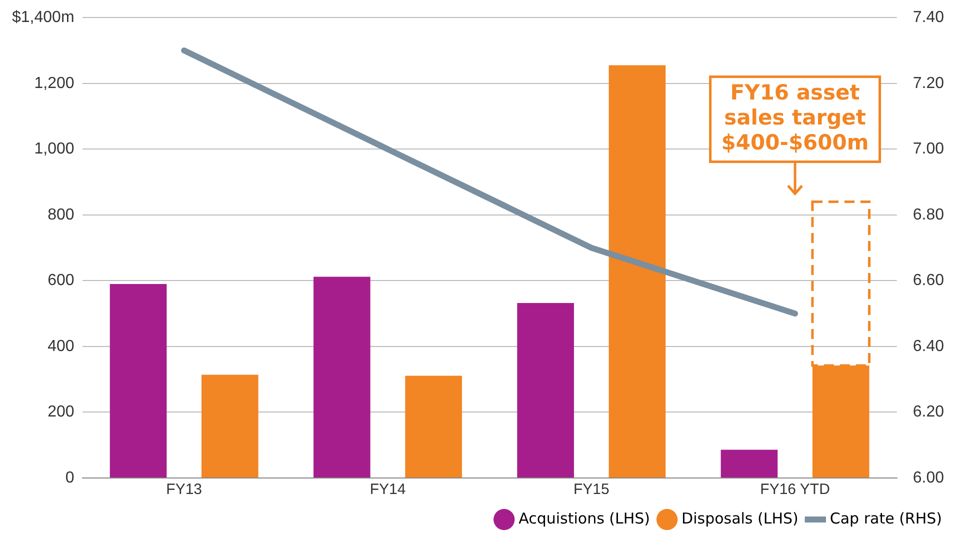 This screenshot has width=960, height=541. What do you see at coordinates (886, 518) in the screenshot?
I see `legend-label: Cap rate (RHS)` at bounding box center [886, 518].